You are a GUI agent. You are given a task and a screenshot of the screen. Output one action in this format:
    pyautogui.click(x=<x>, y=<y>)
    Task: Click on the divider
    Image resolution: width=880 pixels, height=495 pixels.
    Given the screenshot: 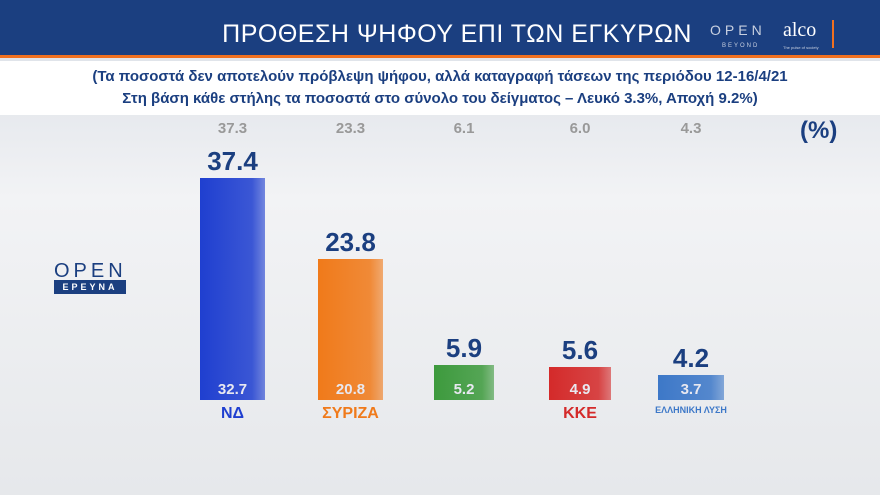 What is the action you would take?
    pyautogui.click(x=833, y=34)
    